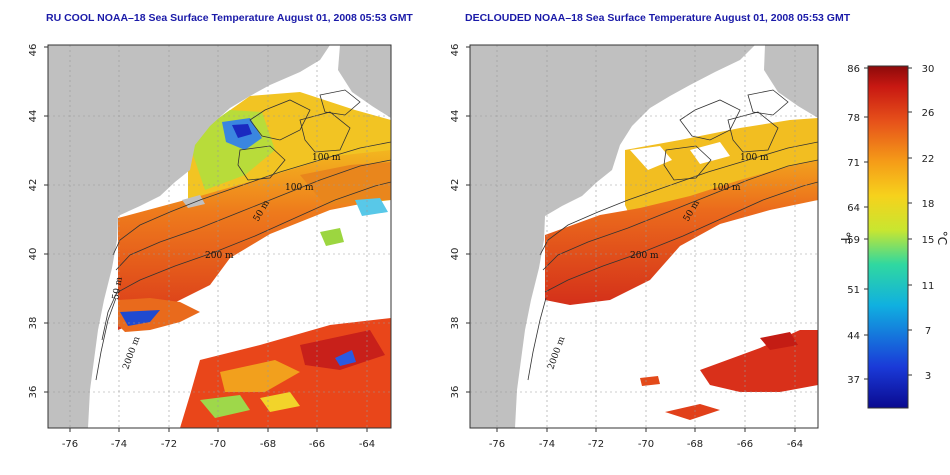 This screenshot has height=475, width=950. I want to click on right-lon-tick: -74, so click(547, 444).